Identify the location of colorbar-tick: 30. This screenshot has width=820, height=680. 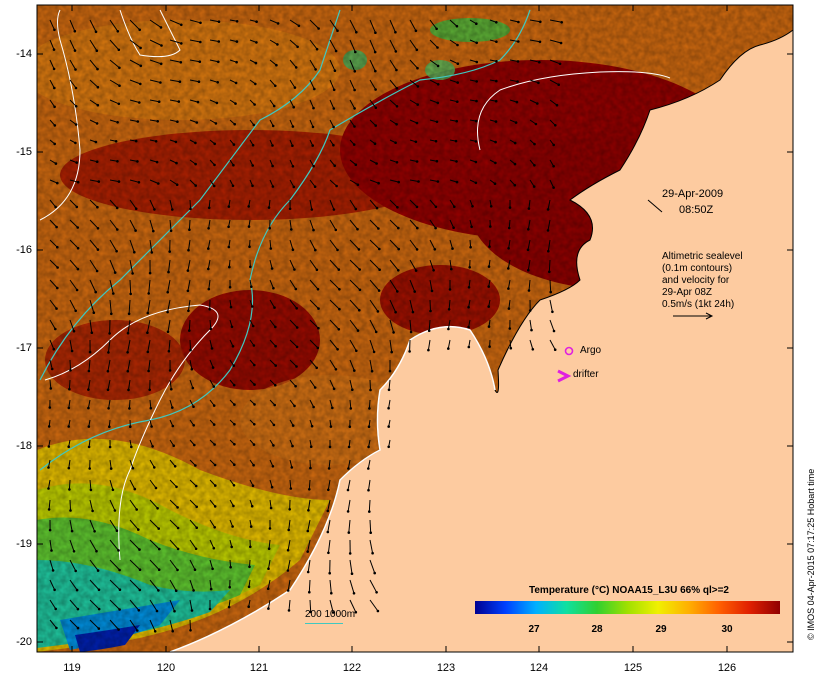
(727, 629).